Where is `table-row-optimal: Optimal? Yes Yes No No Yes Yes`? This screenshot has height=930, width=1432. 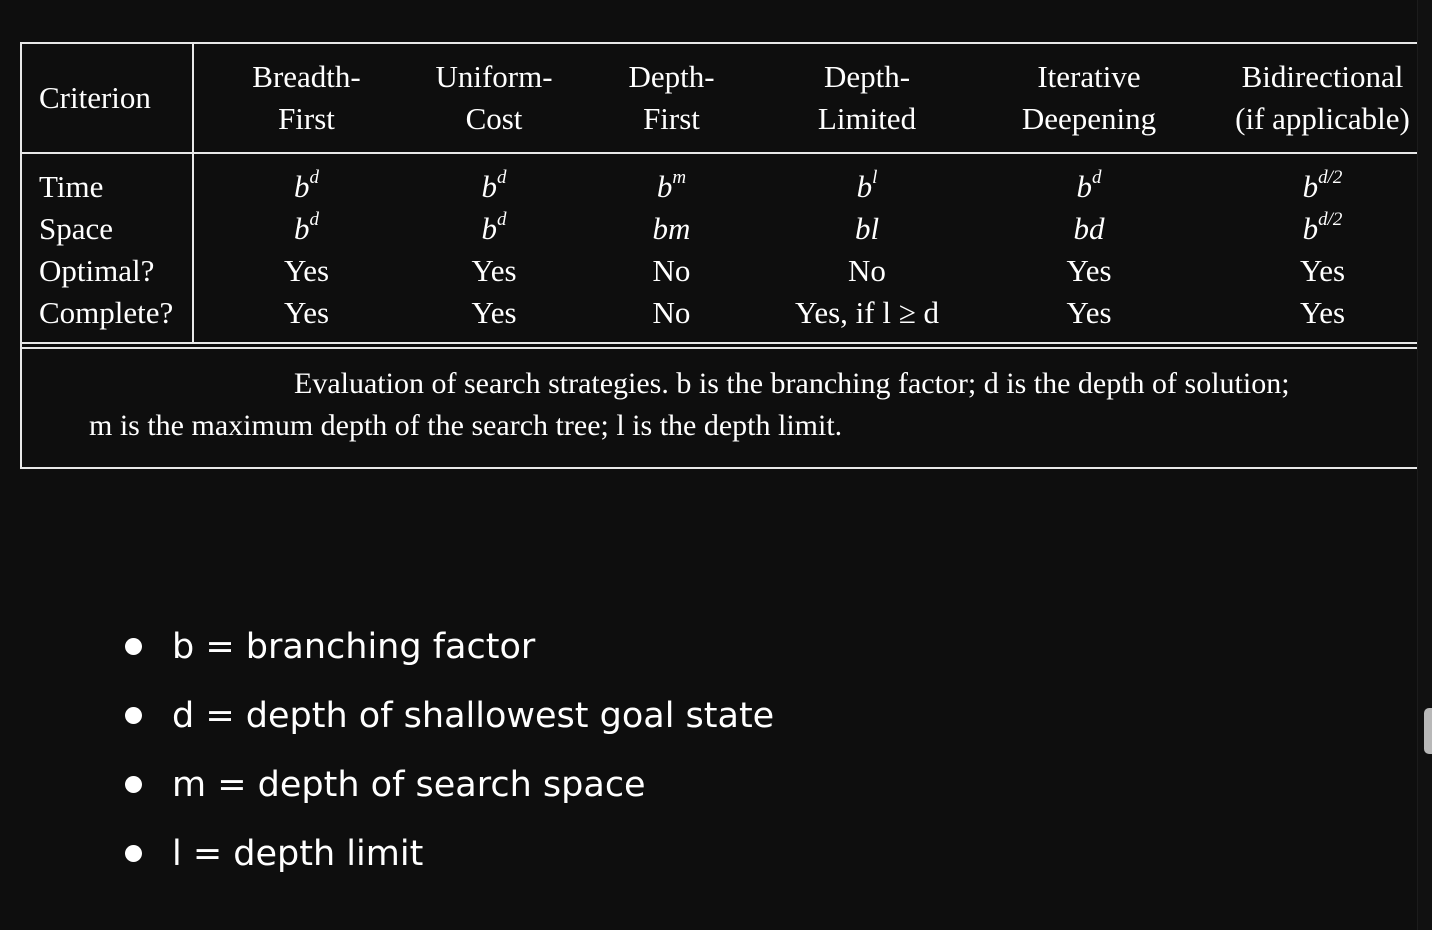
table-row-optimal: Optimal? Yes Yes No No Yes Yes is located at coordinates (724, 271).